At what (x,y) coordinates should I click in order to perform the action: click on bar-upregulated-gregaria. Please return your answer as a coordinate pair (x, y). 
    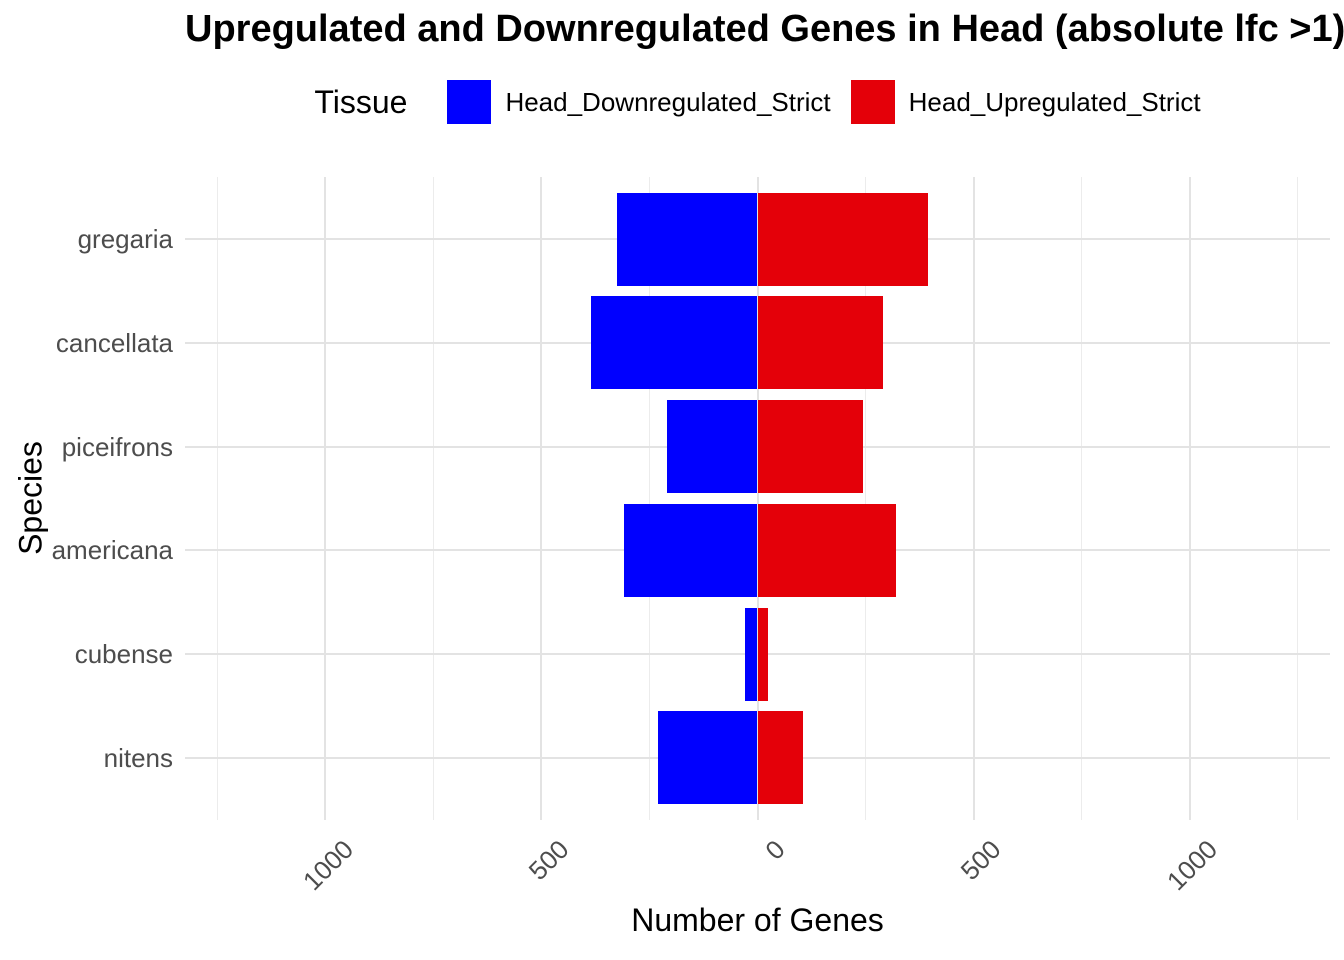
    Looking at the image, I should click on (843, 239).